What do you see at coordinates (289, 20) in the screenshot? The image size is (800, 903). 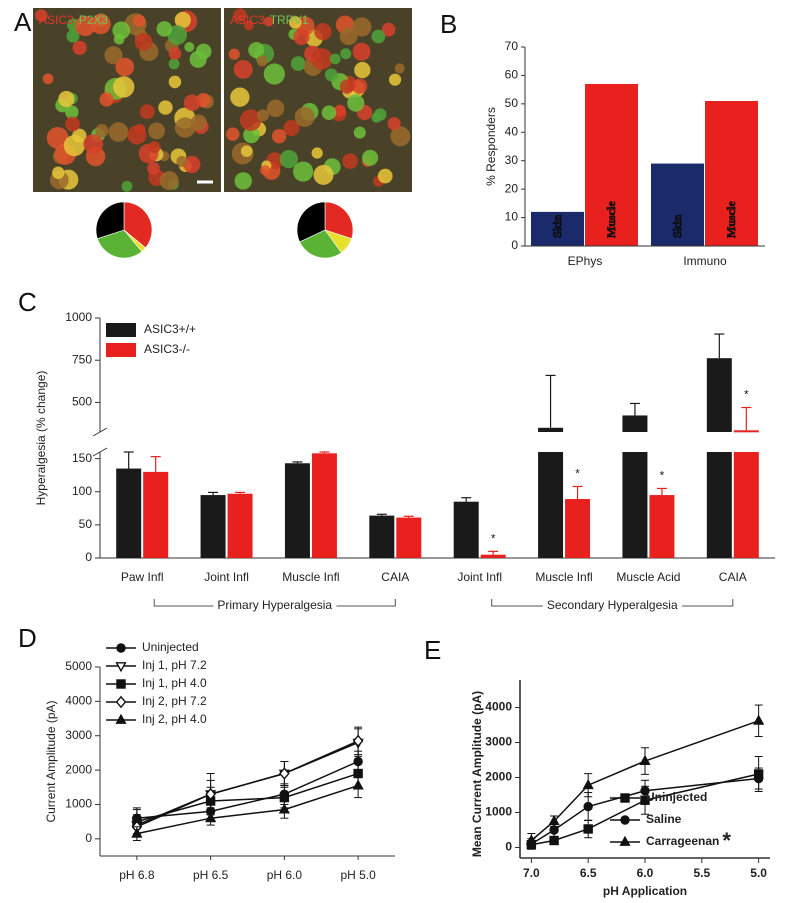 I see `caption-word: TRPV1` at bounding box center [289, 20].